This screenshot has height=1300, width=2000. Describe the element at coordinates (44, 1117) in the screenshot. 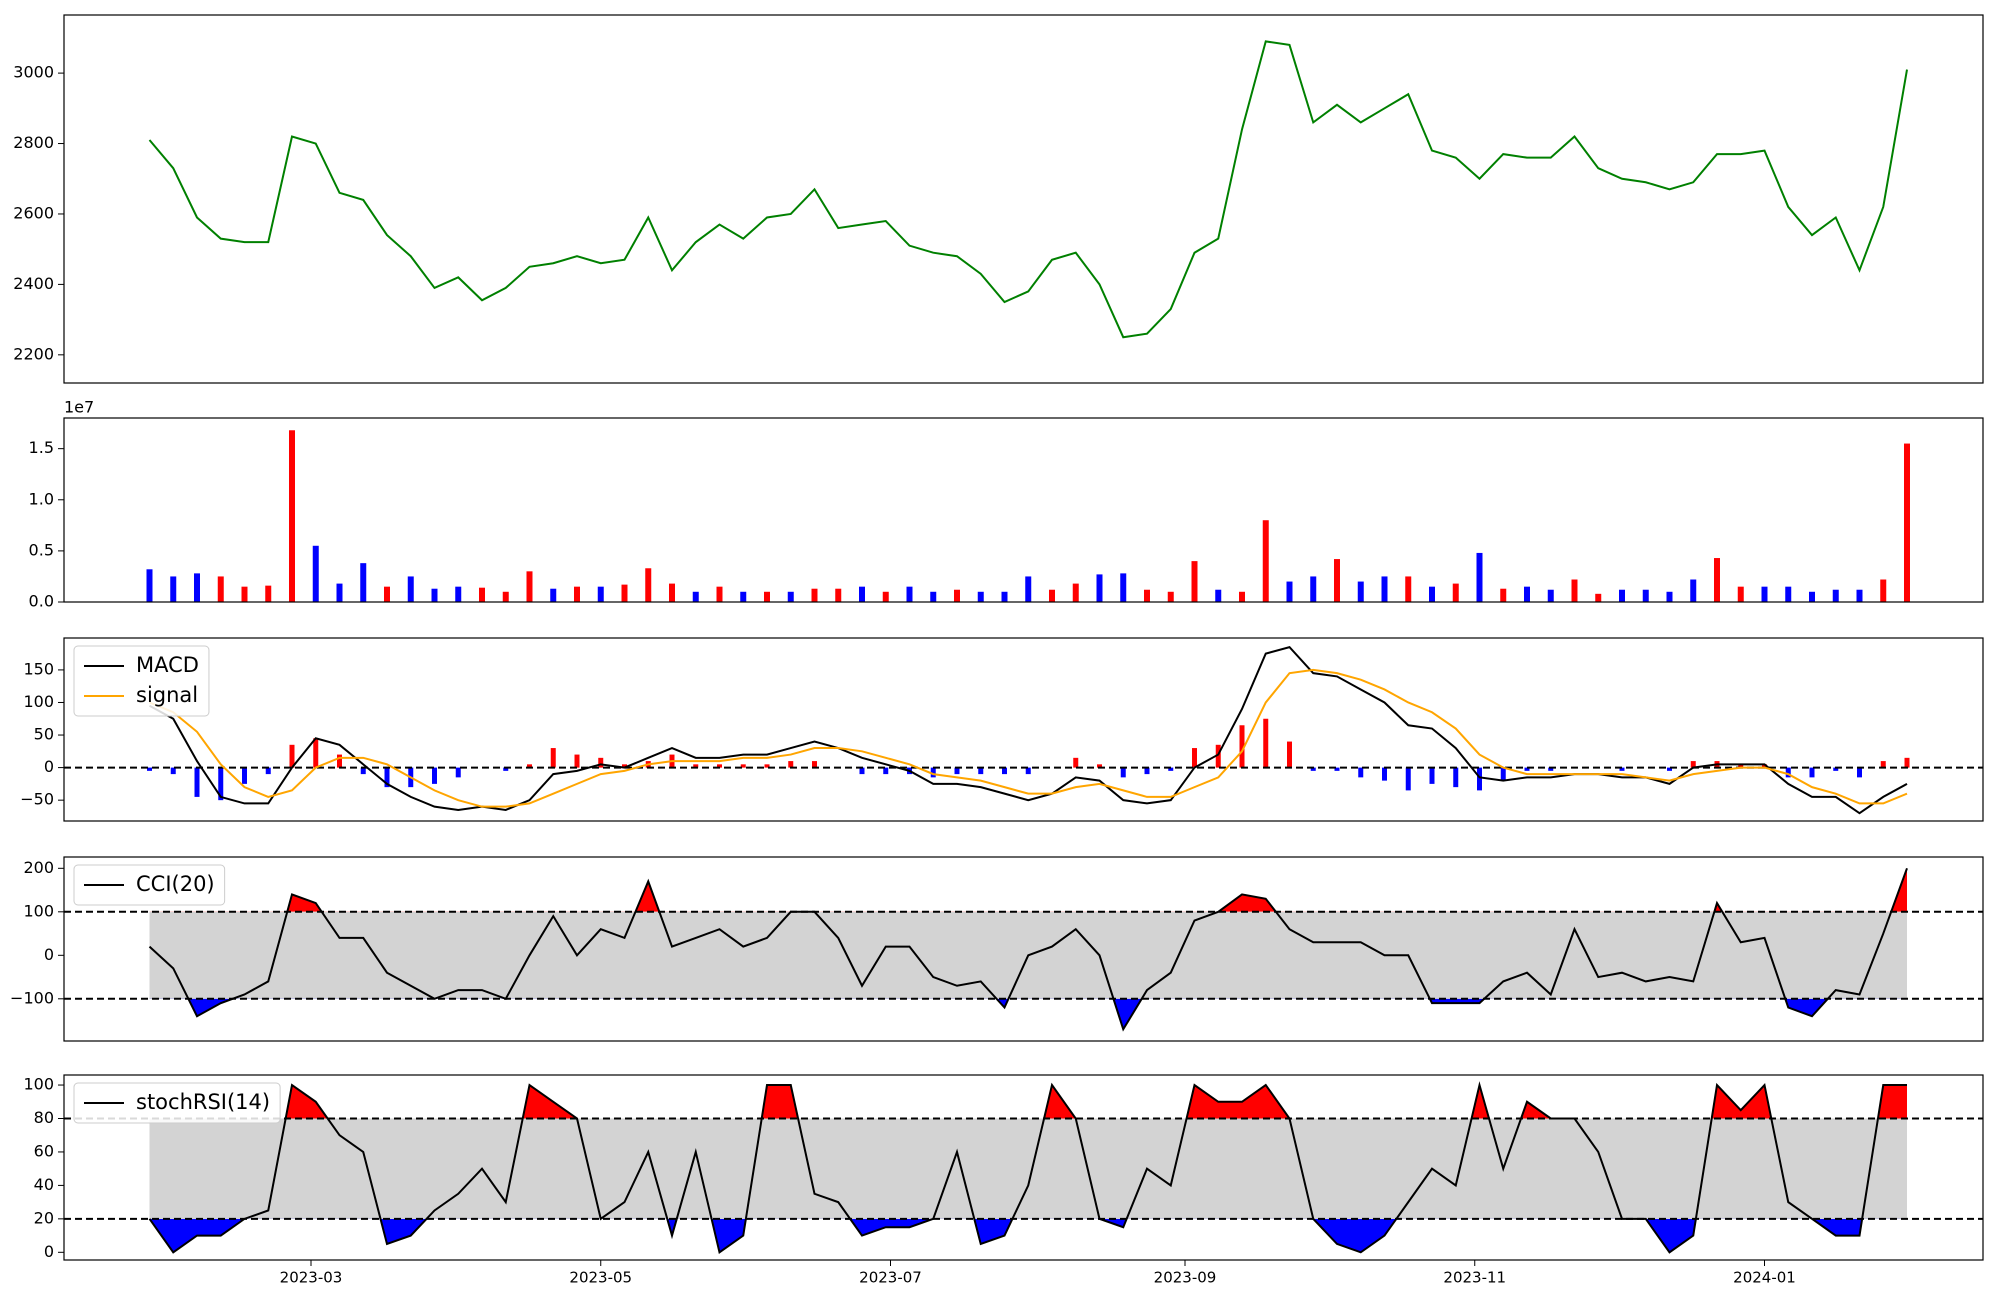

I see `y-tick-label: 80` at that location.